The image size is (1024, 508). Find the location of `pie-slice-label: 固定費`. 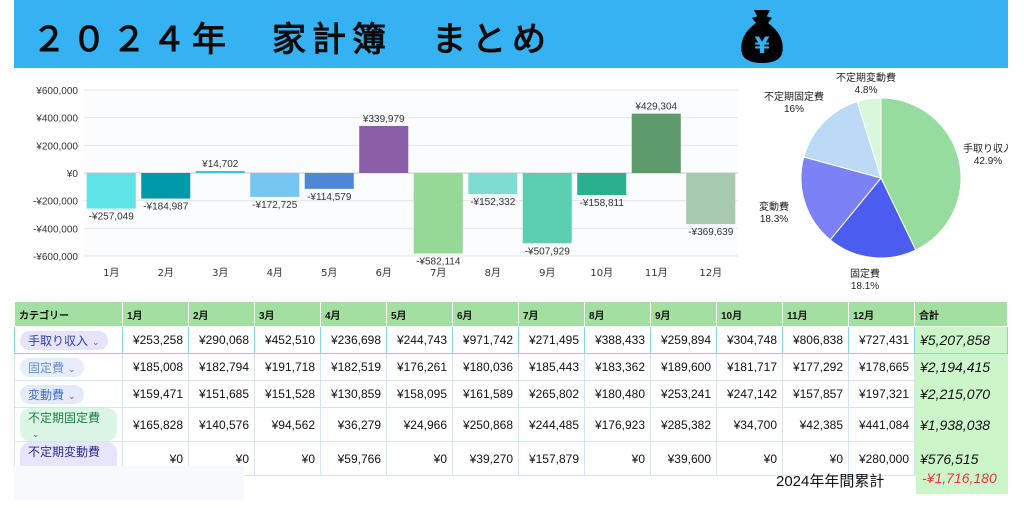

pie-slice-label: 固定費 is located at coordinates (865, 273).